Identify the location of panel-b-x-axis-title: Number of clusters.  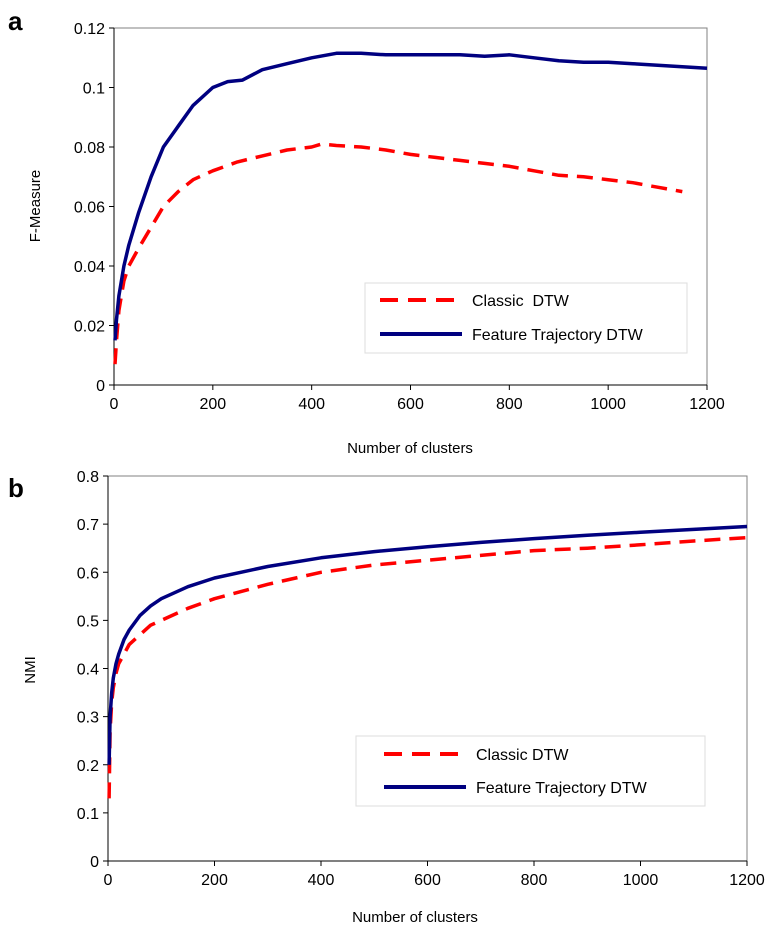
(415, 917).